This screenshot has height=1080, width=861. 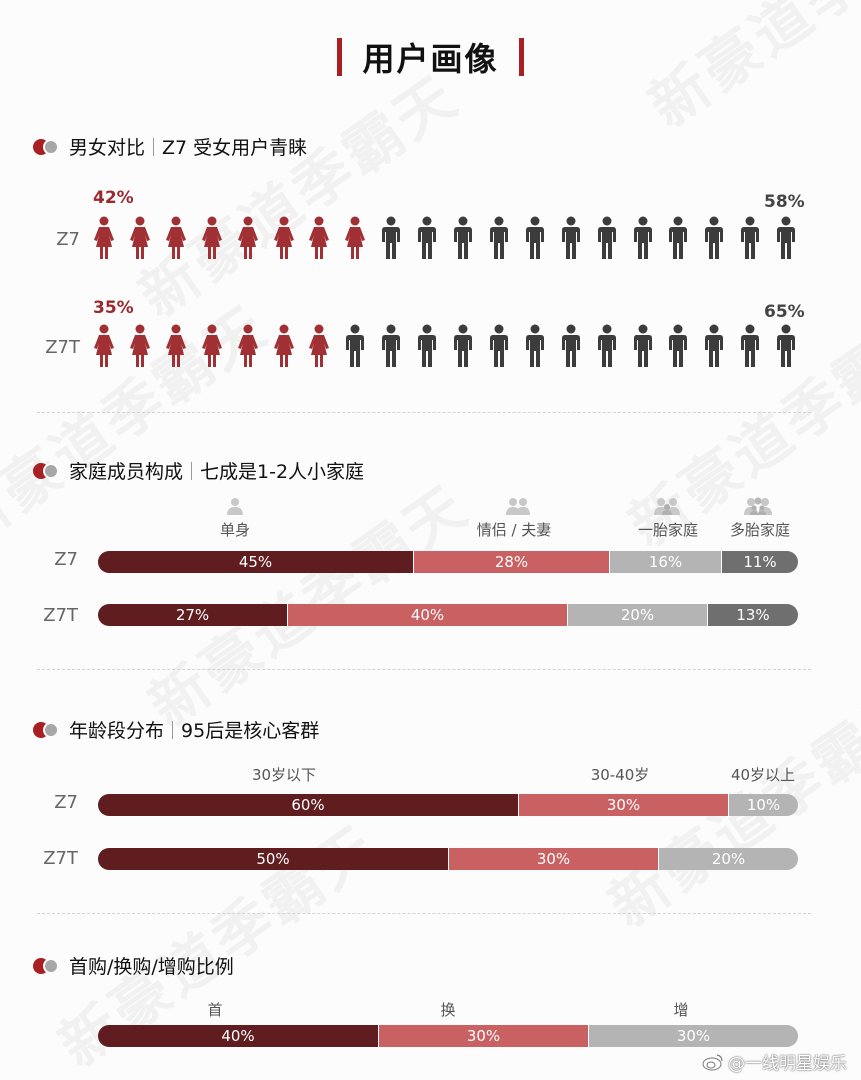 What do you see at coordinates (620, 775) in the screenshot?
I see `age-label-30-40: 30-40岁` at bounding box center [620, 775].